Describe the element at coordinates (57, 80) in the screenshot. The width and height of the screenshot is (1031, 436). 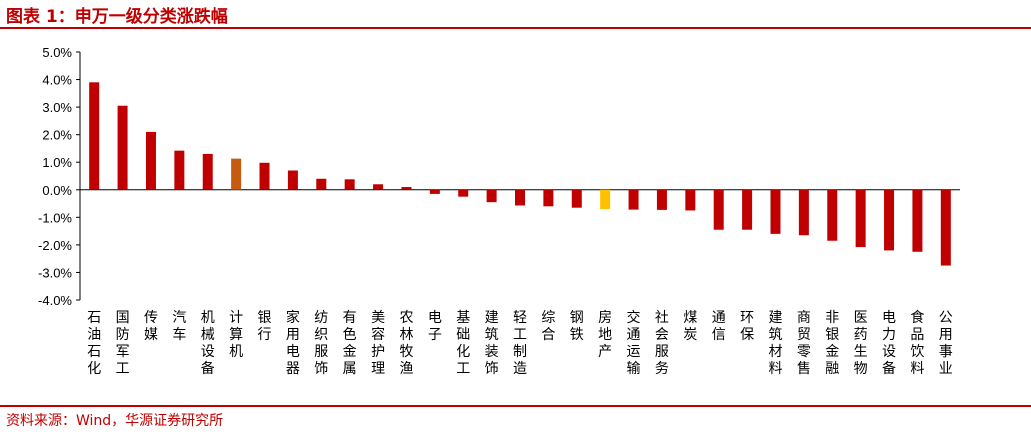
I see `y-tick-label: 4.0%` at that location.